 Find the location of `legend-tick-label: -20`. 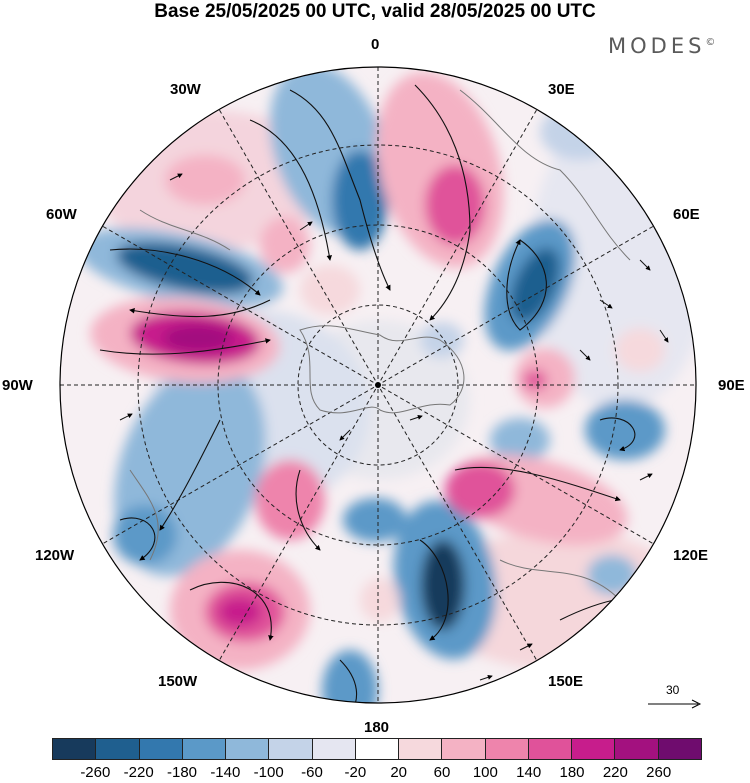

legend-tick-label: -20 is located at coordinates (355, 772).